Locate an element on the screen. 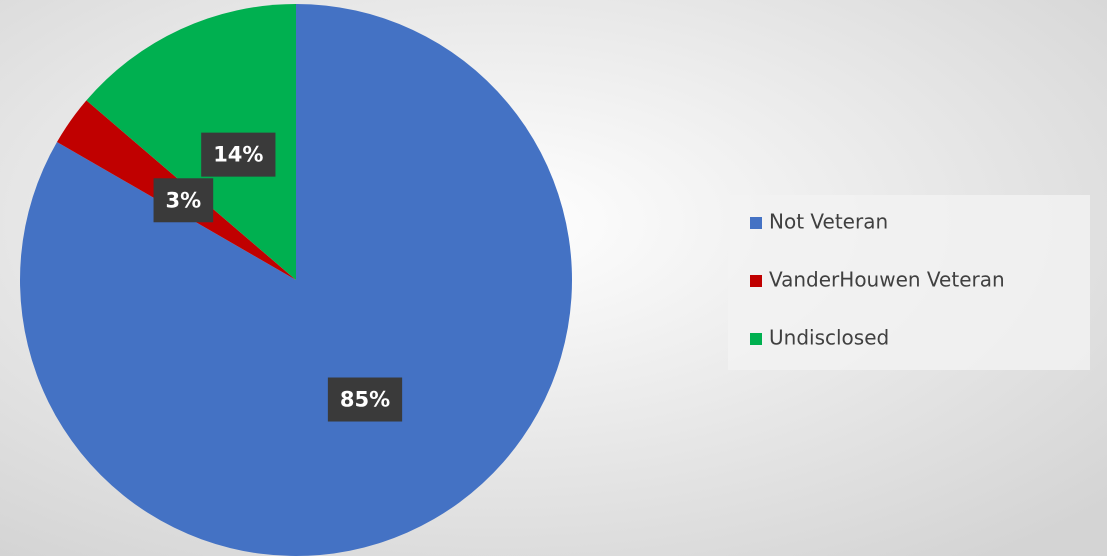 The height and width of the screenshot is (556, 1107). data-labels: 85% 3% 14% is located at coordinates (278, 277).